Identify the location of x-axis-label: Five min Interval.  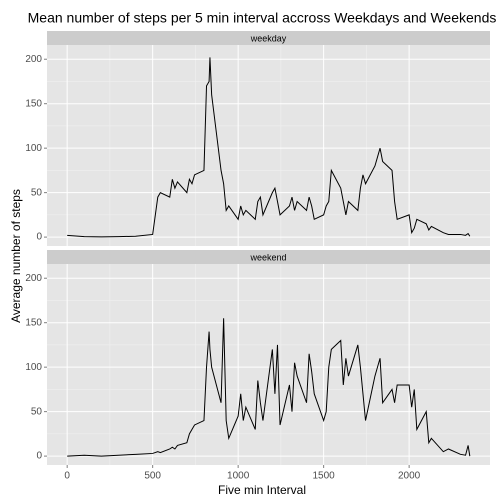
(262, 490).